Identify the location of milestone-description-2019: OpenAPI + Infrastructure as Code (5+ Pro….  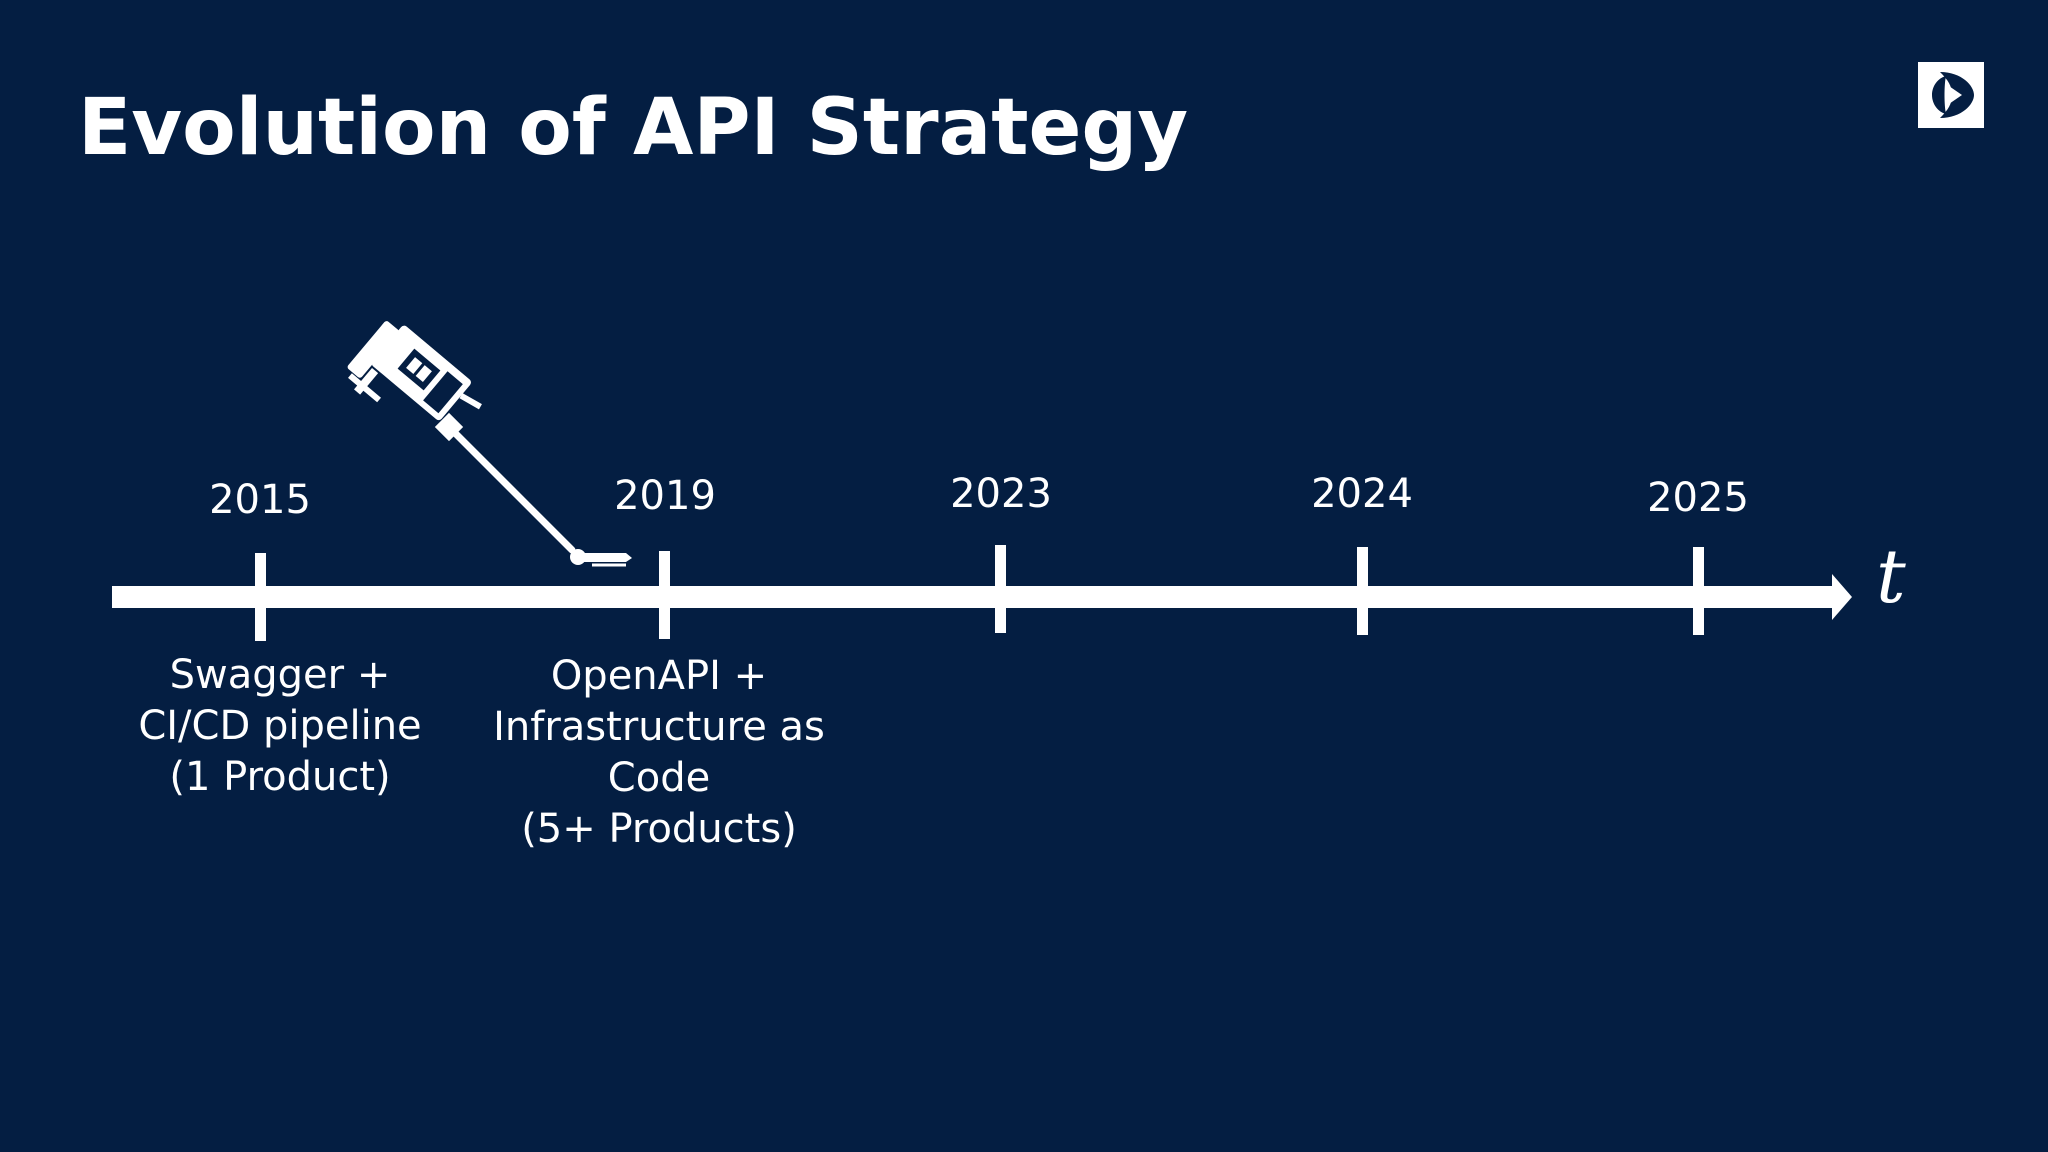
(659, 753).